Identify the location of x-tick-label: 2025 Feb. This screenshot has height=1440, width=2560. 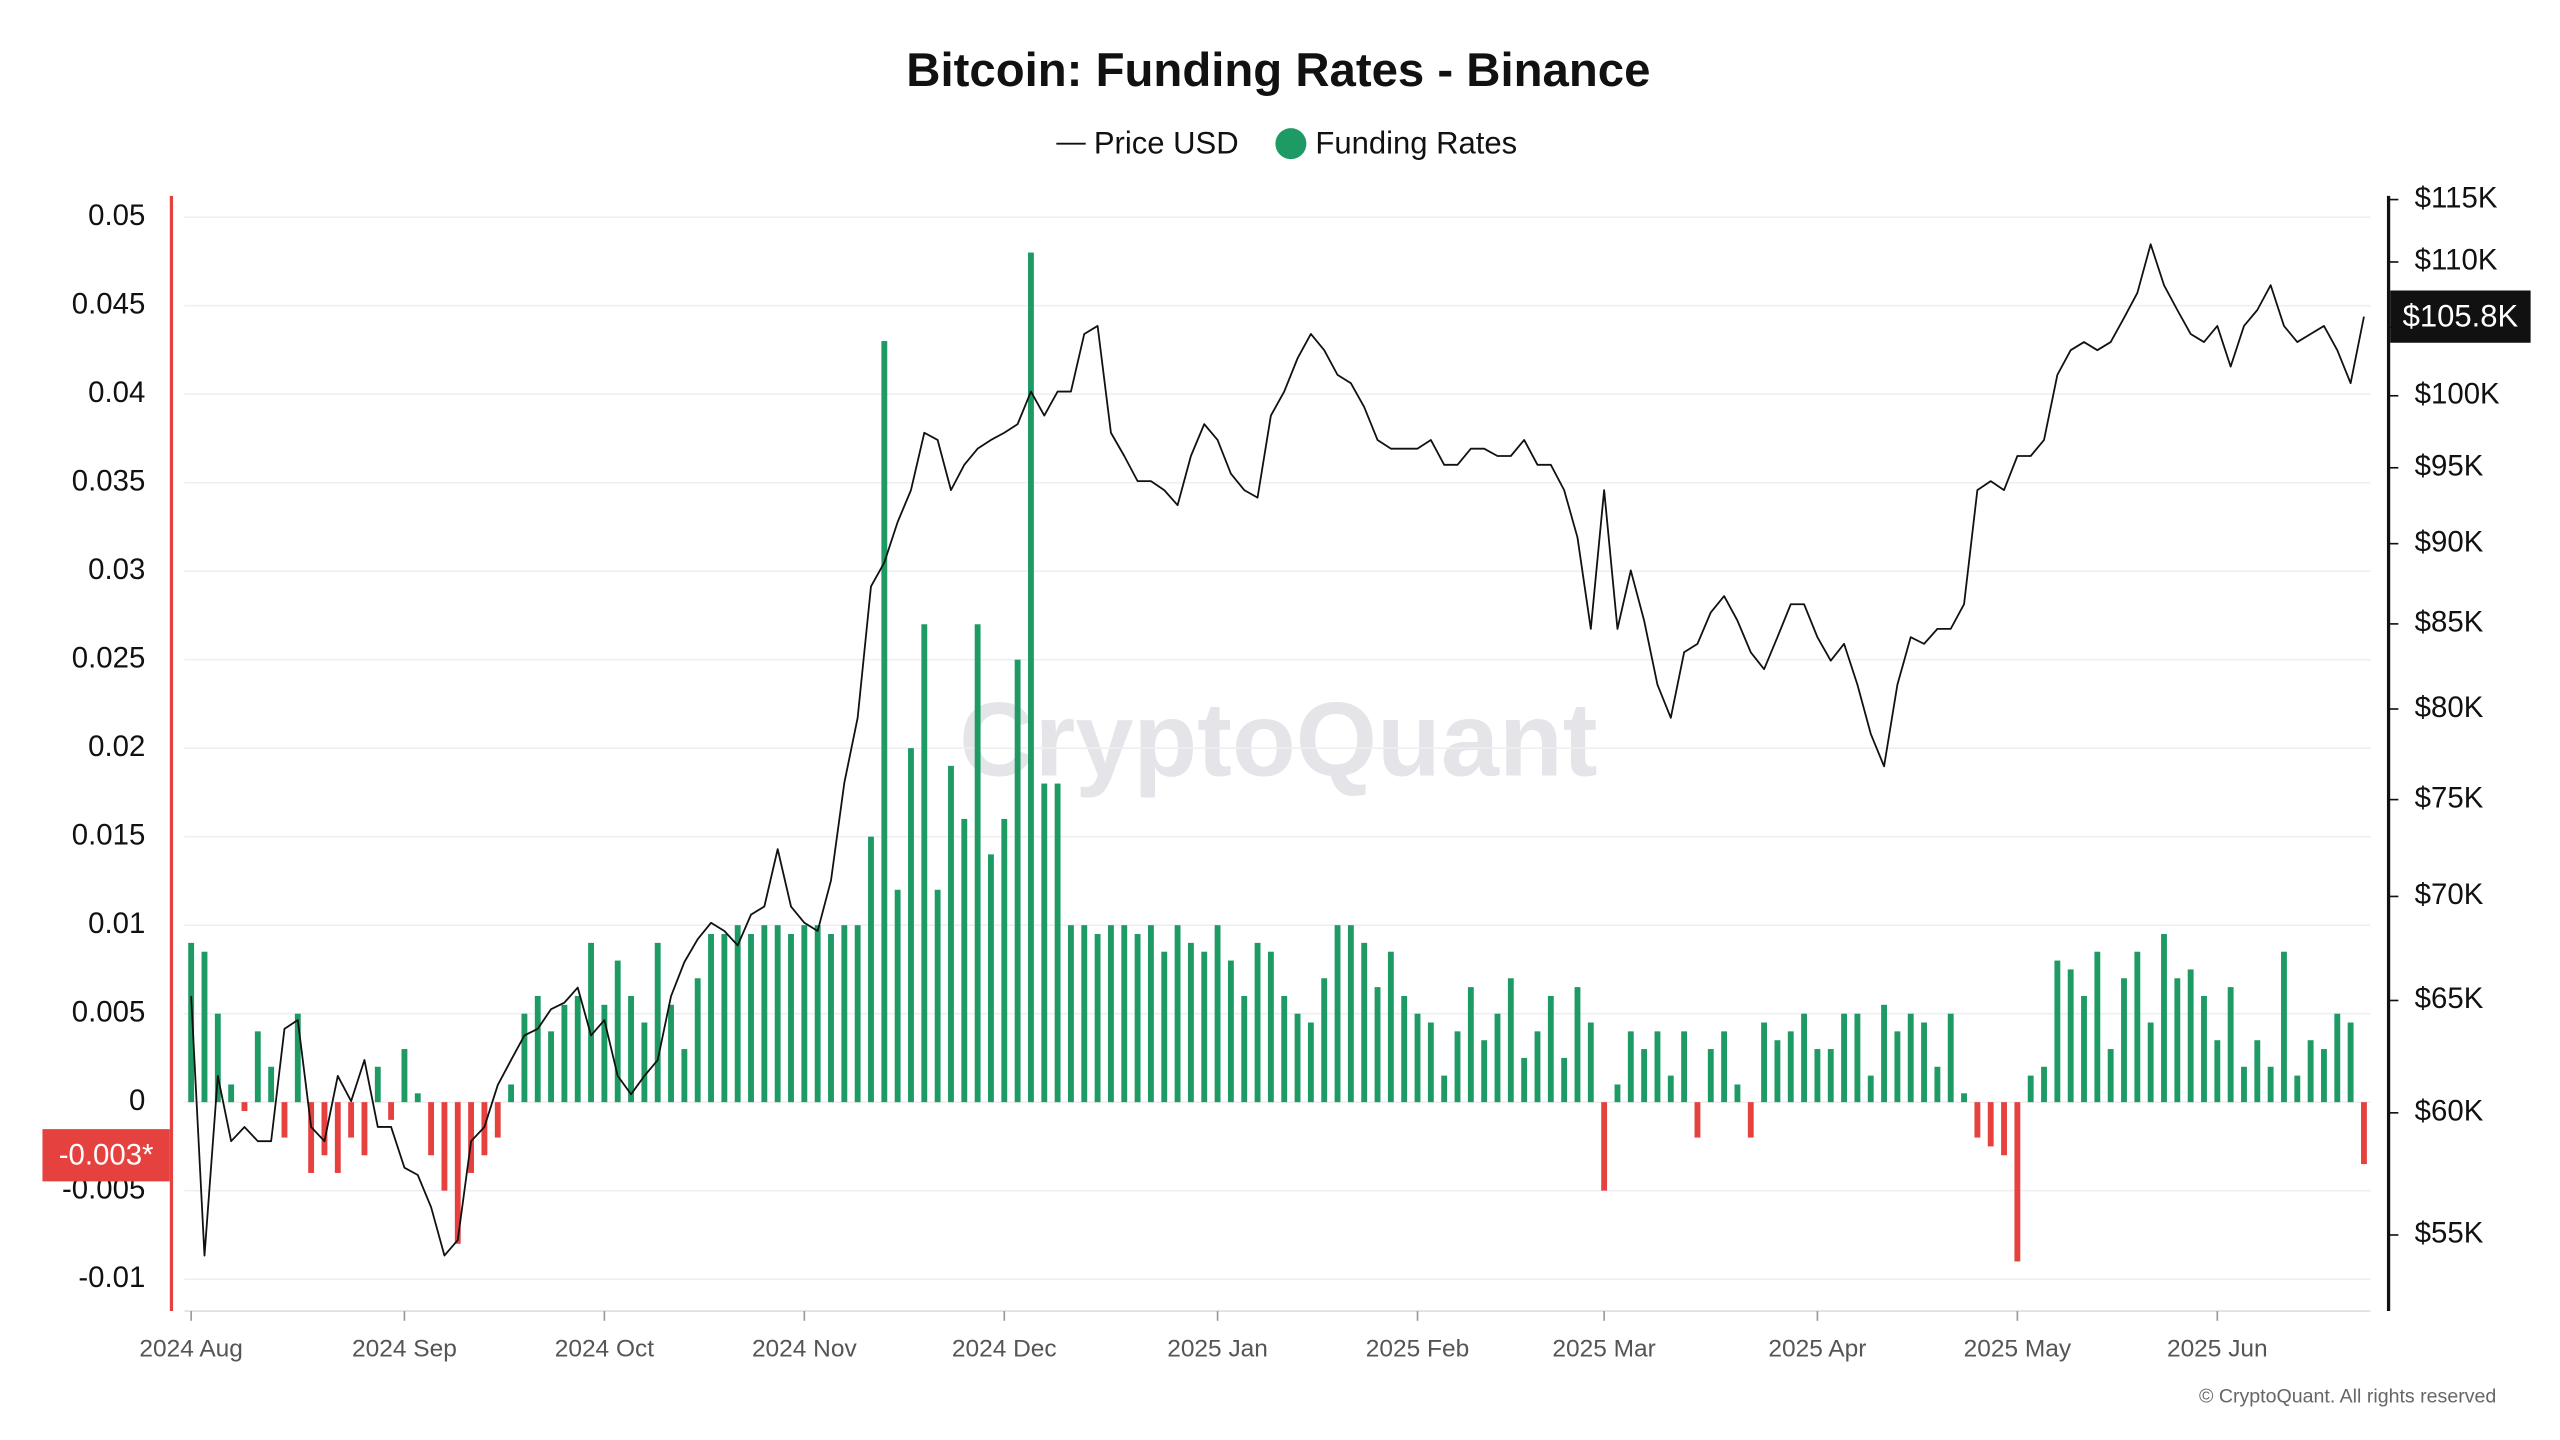
(1417, 1349).